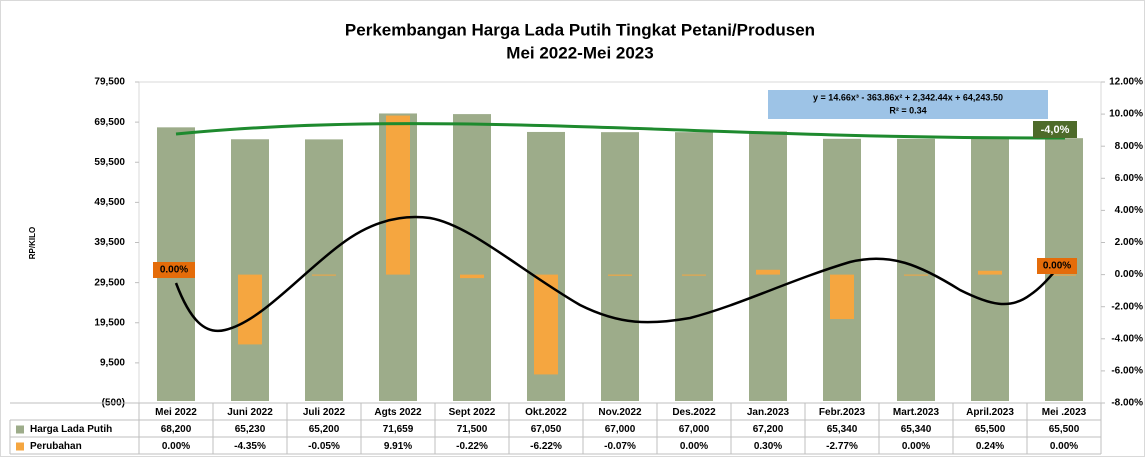  What do you see at coordinates (109, 282) in the screenshot?
I see `y-tick-label: 29,500` at bounding box center [109, 282].